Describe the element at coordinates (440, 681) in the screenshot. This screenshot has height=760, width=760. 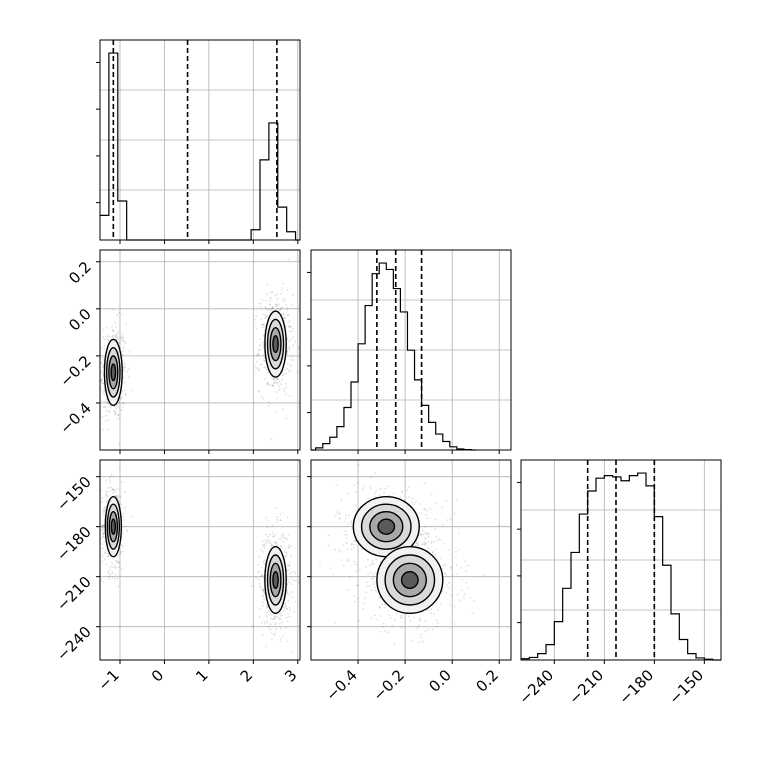
I see `x-tick-label: 0.0` at that location.